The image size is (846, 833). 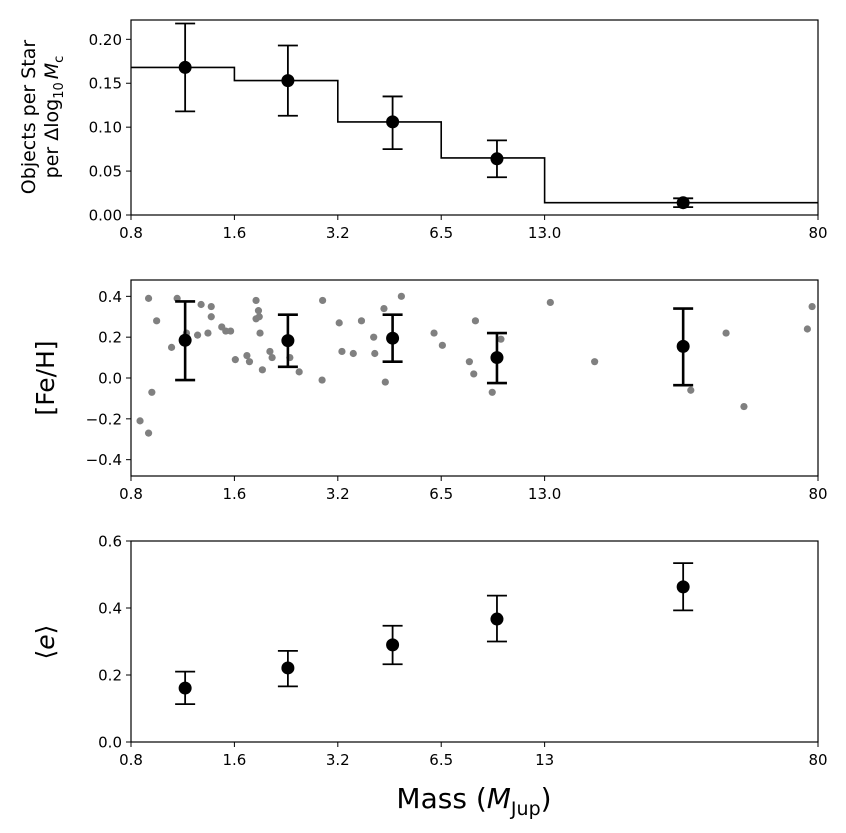 I want to click on y-tick-label: 0.10, so click(x=105, y=128).